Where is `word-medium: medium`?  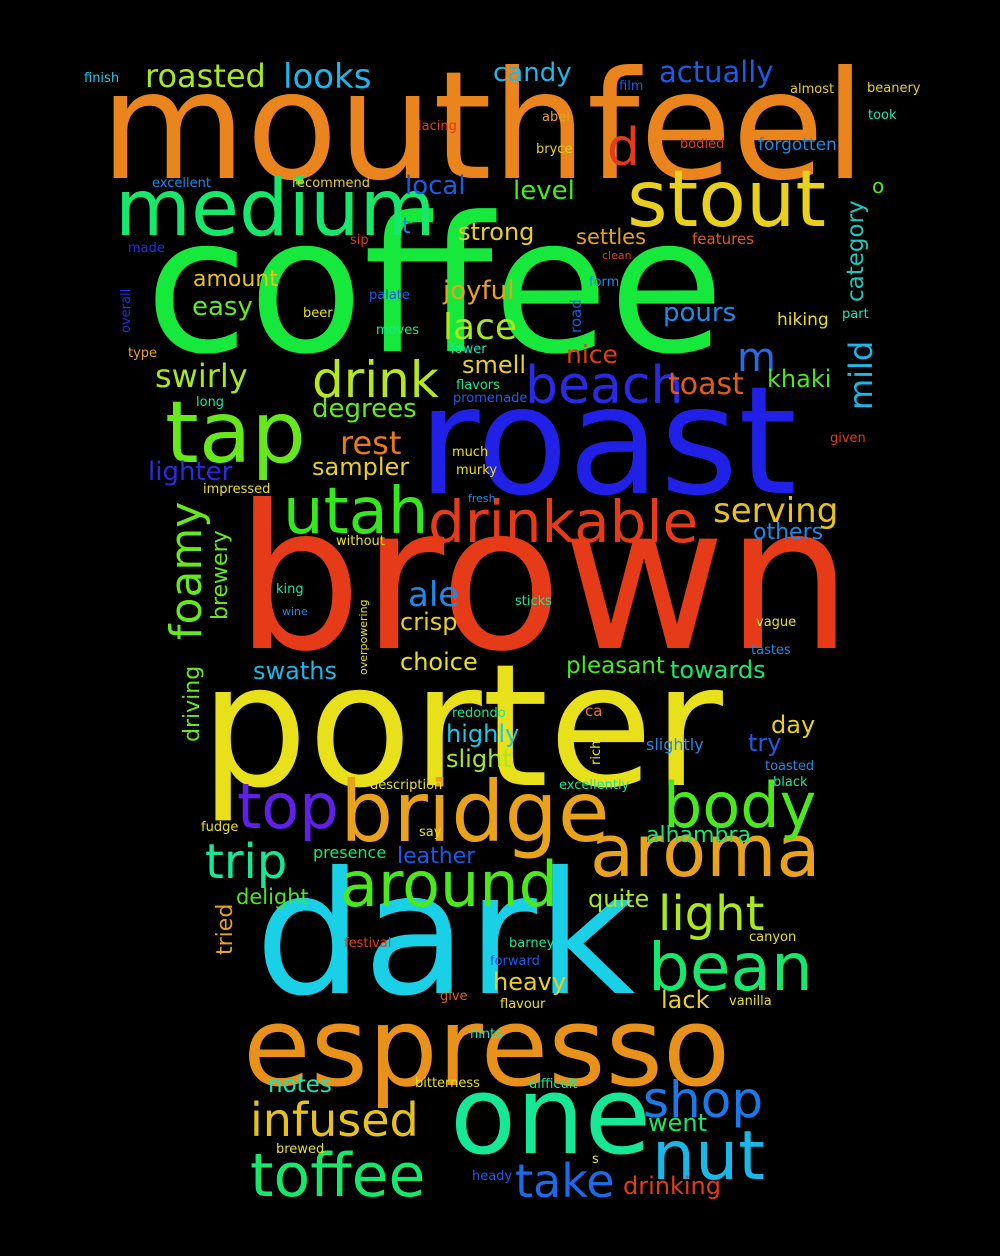
word-medium: medium is located at coordinates (275, 209).